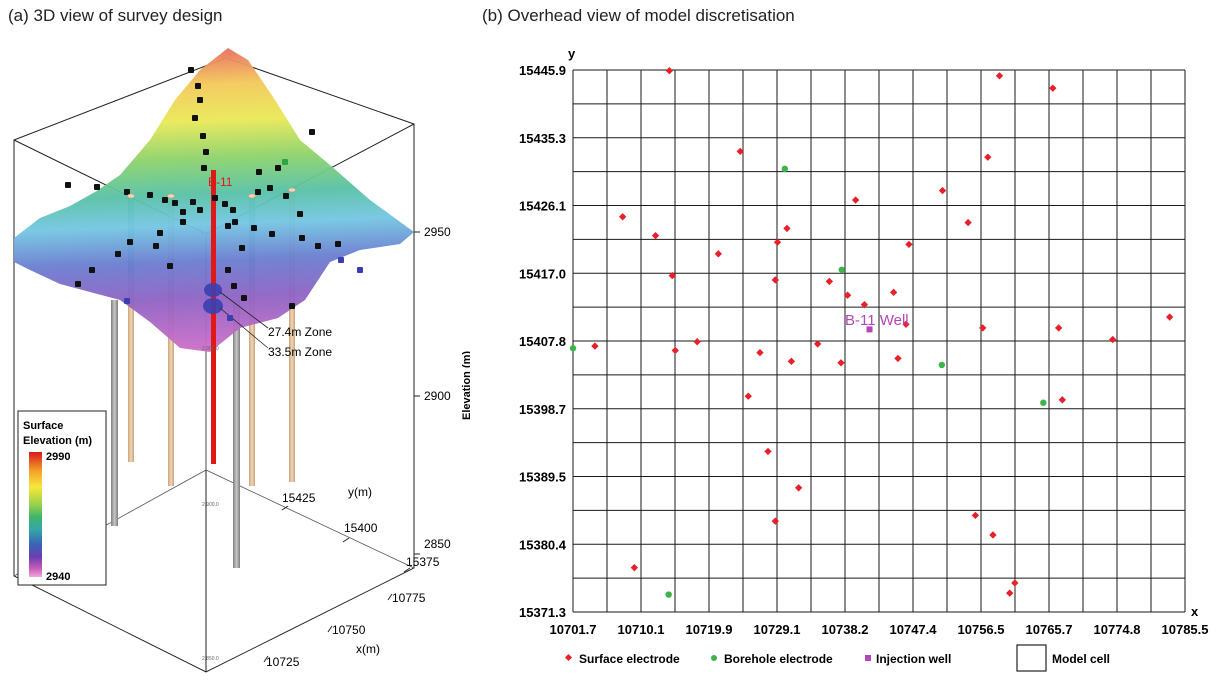  Describe the element at coordinates (542, 206) in the screenshot. I see `y-tick-label: 15426.1` at that location.